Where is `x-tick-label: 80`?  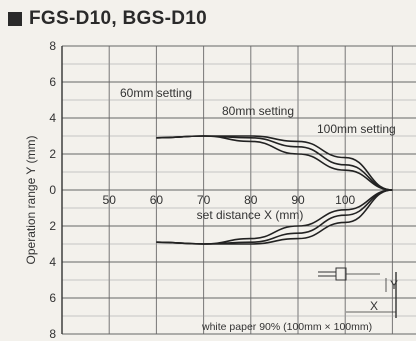 x-tick-label: 80 is located at coordinates (251, 200).